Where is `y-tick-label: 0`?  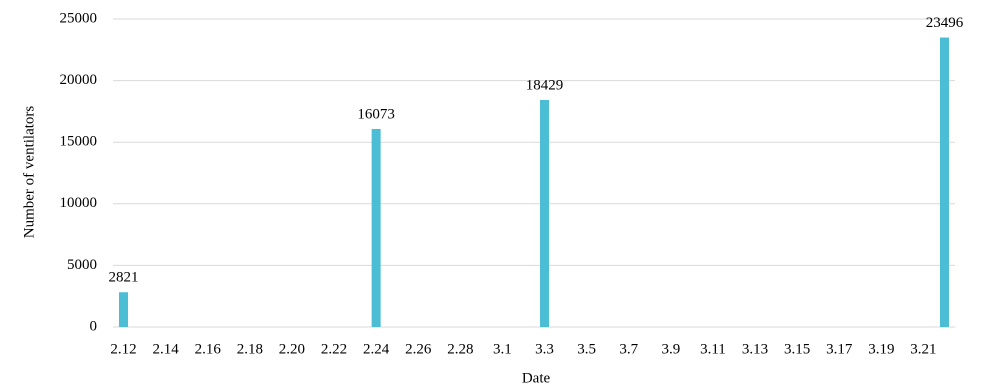 y-tick-label: 0 is located at coordinates (94, 326).